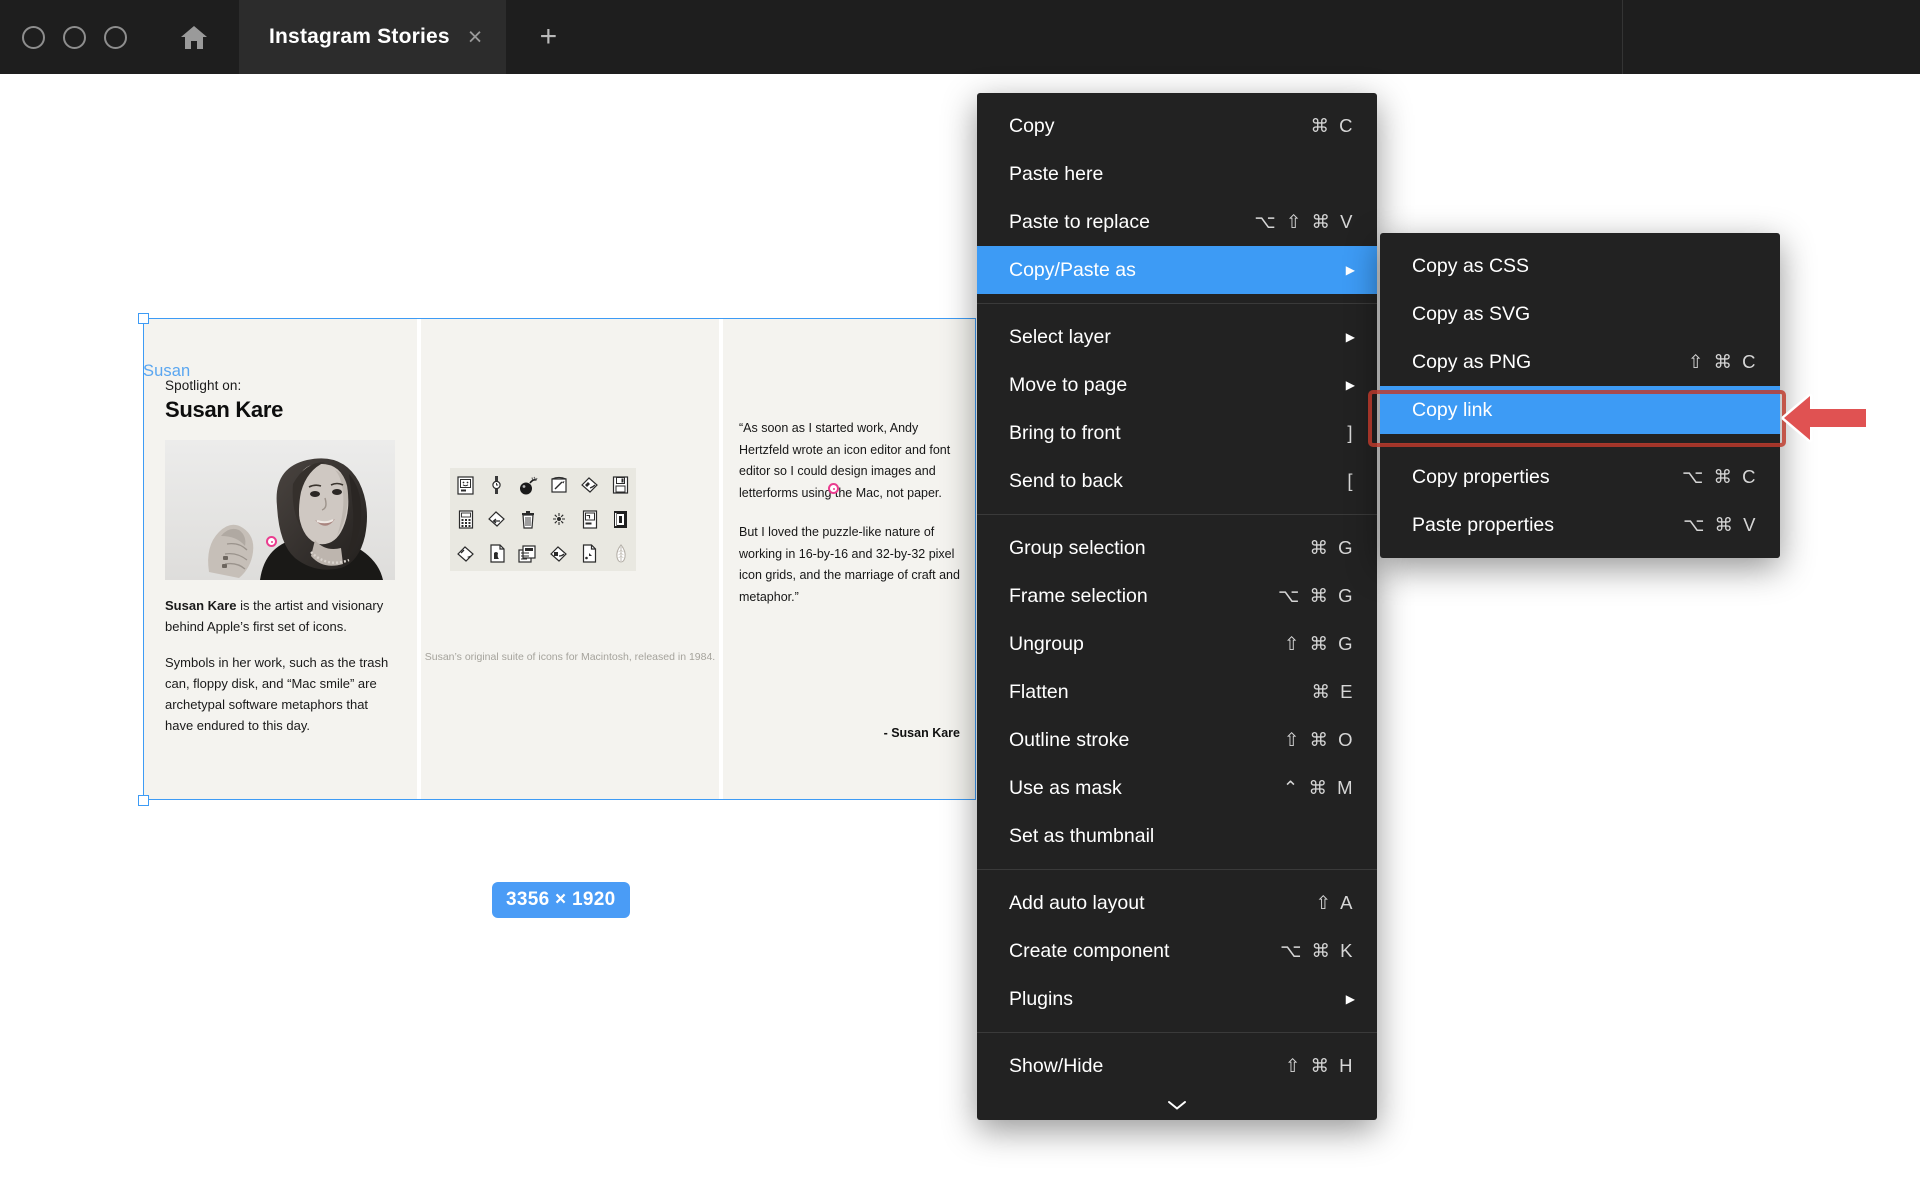 Image resolution: width=1920 pixels, height=1200 pixels. Describe the element at coordinates (203, 385) in the screenshot. I see `spotlight-label: Spotlight on:` at that location.